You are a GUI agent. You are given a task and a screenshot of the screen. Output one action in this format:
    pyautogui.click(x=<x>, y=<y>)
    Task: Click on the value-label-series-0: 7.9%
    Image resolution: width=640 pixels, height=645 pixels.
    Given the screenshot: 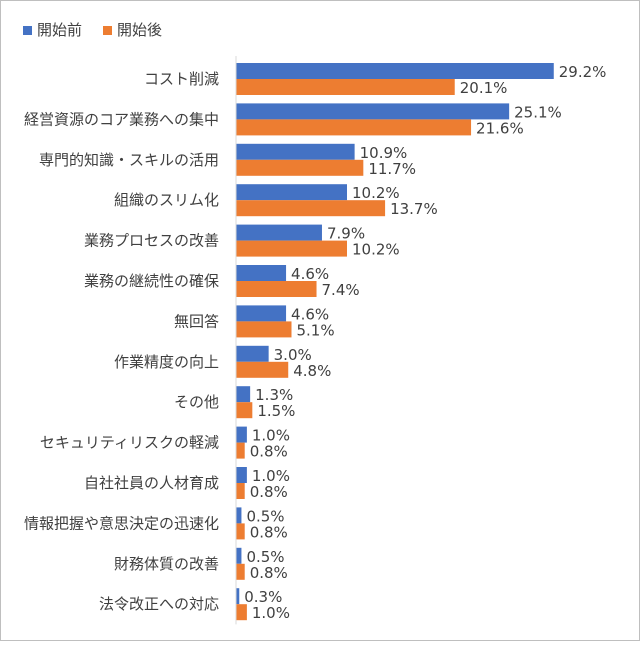 What is the action you would take?
    pyautogui.click(x=346, y=234)
    